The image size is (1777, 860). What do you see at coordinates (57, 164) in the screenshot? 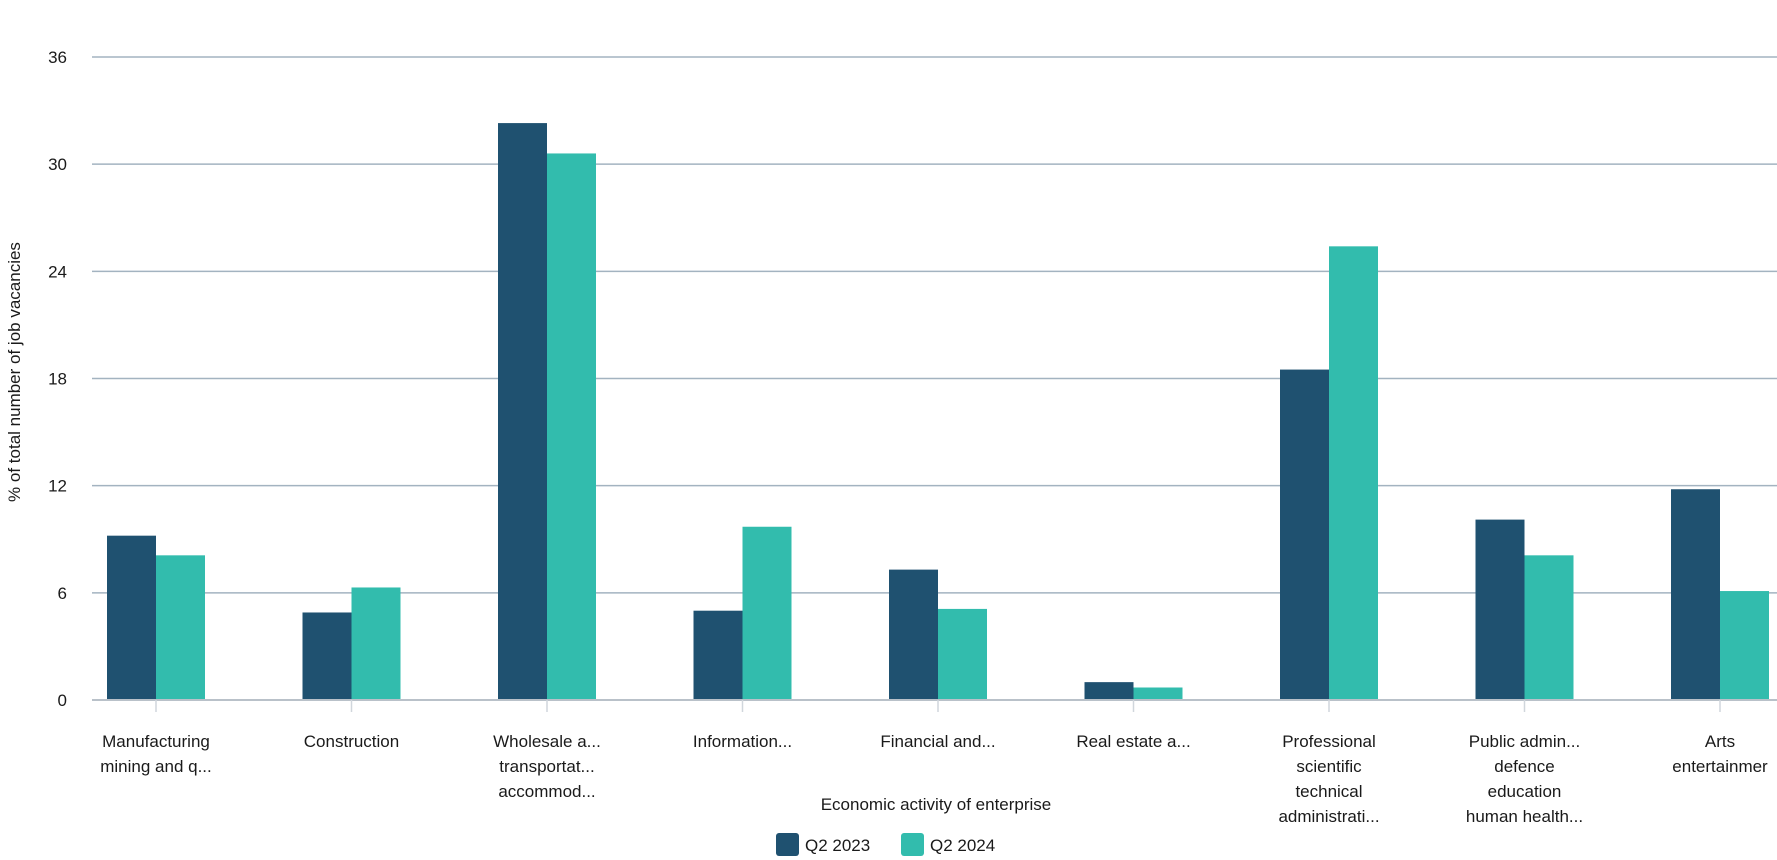
I see `y-tick-label: 30` at bounding box center [57, 164].